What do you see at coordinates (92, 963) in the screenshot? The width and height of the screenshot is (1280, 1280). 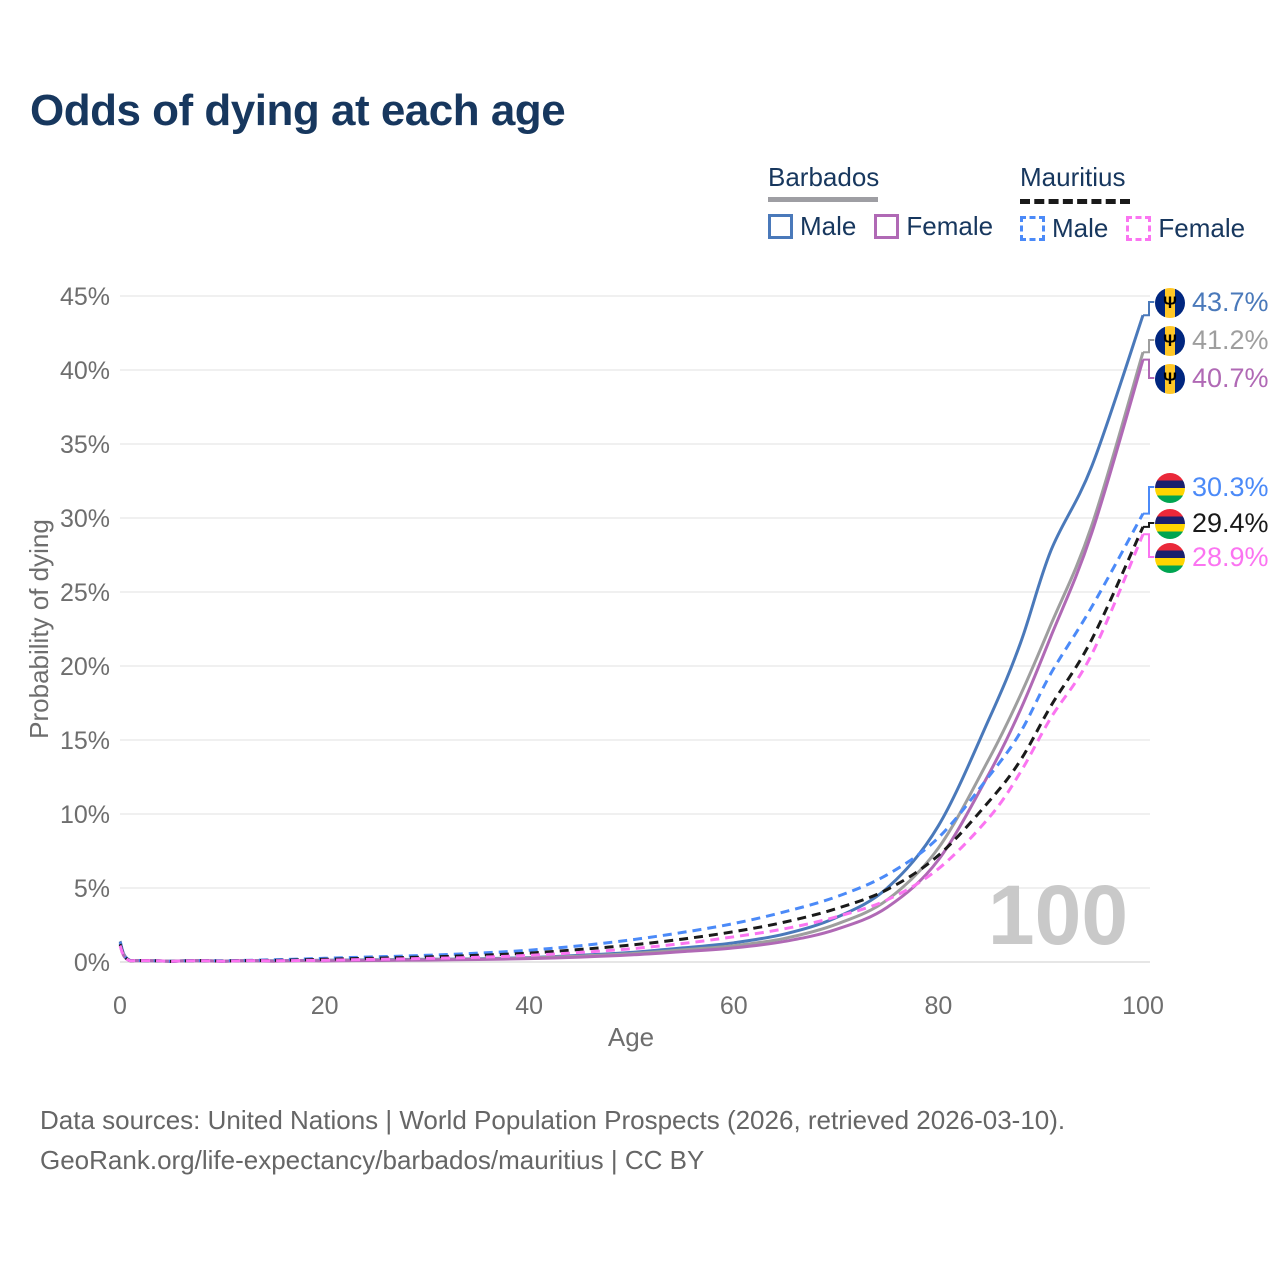 I see `y-tick-0: 0%` at bounding box center [92, 963].